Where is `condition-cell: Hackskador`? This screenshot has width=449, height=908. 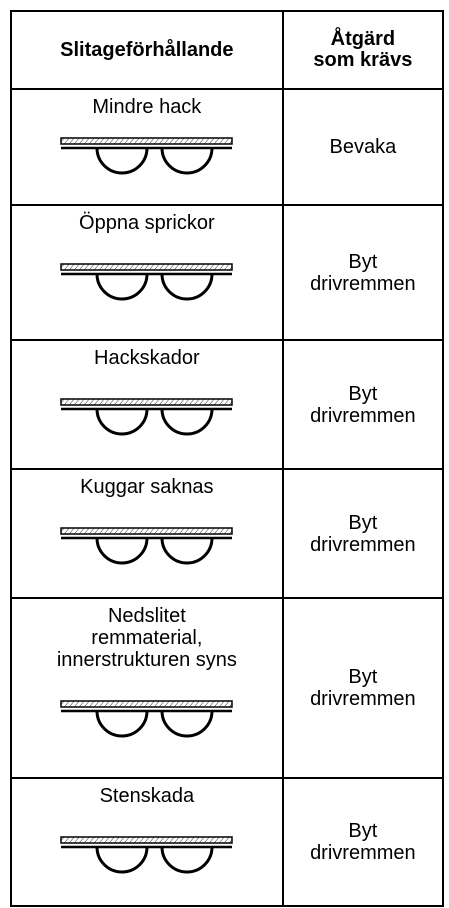
condition-cell: Hackskador is located at coordinates (147, 404).